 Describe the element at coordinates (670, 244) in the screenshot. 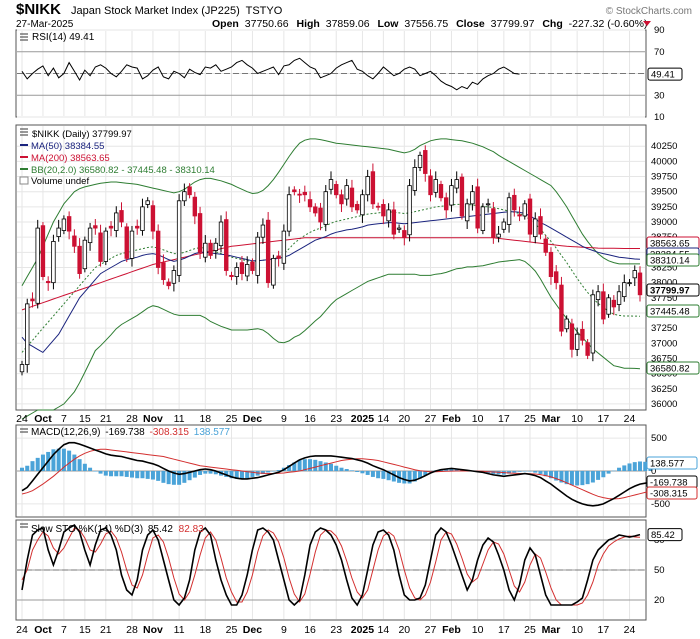

I see `price-value-label: 38563.65` at that location.